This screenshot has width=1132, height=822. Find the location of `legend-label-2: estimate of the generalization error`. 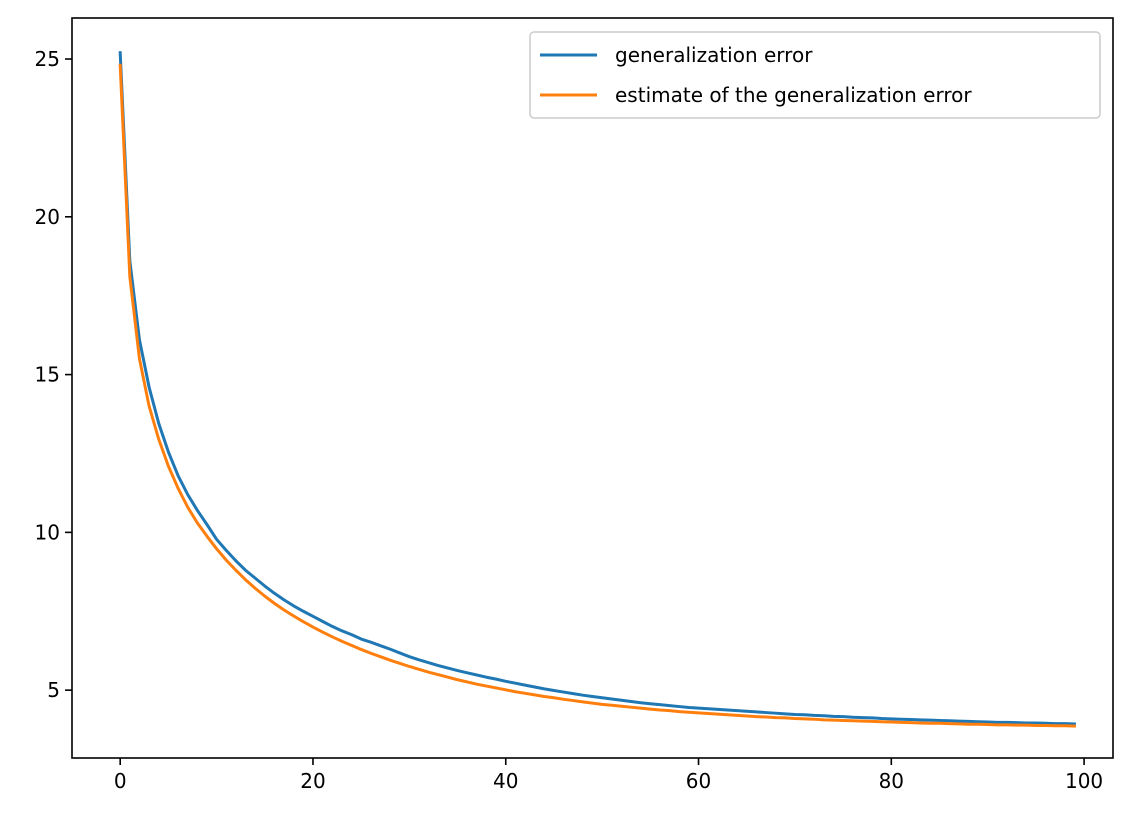

legend-label-2: estimate of the generalization error is located at coordinates (793, 95).